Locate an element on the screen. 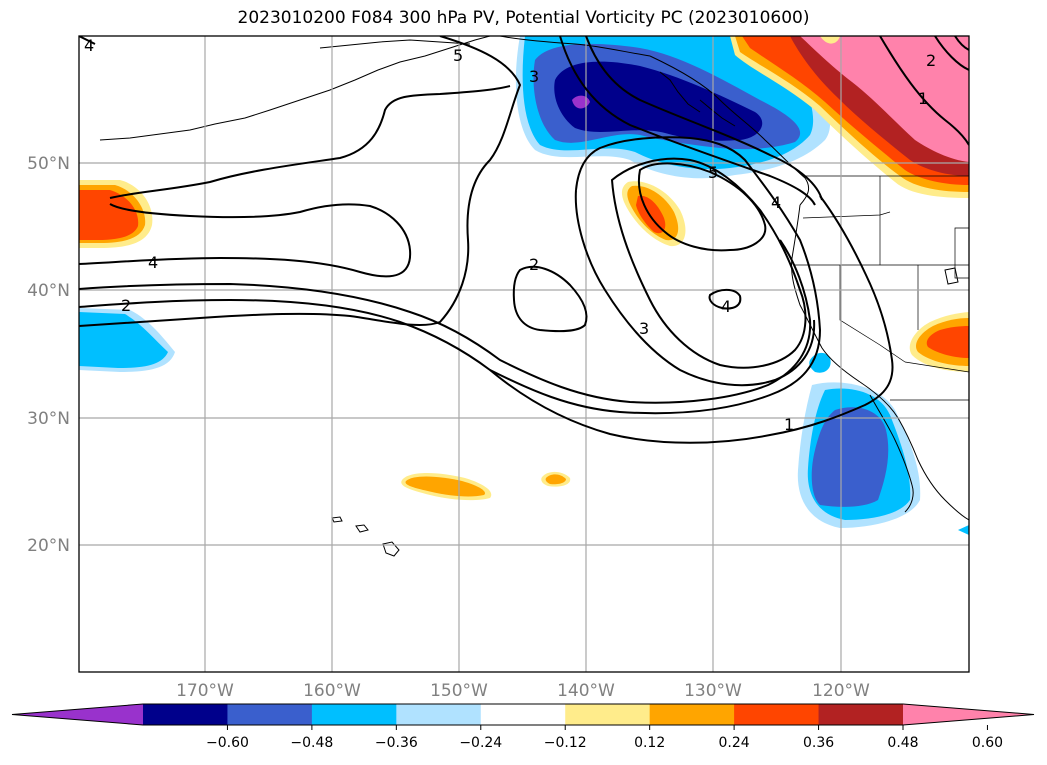  colorbar-tick-label: 0.24 is located at coordinates (734, 743).